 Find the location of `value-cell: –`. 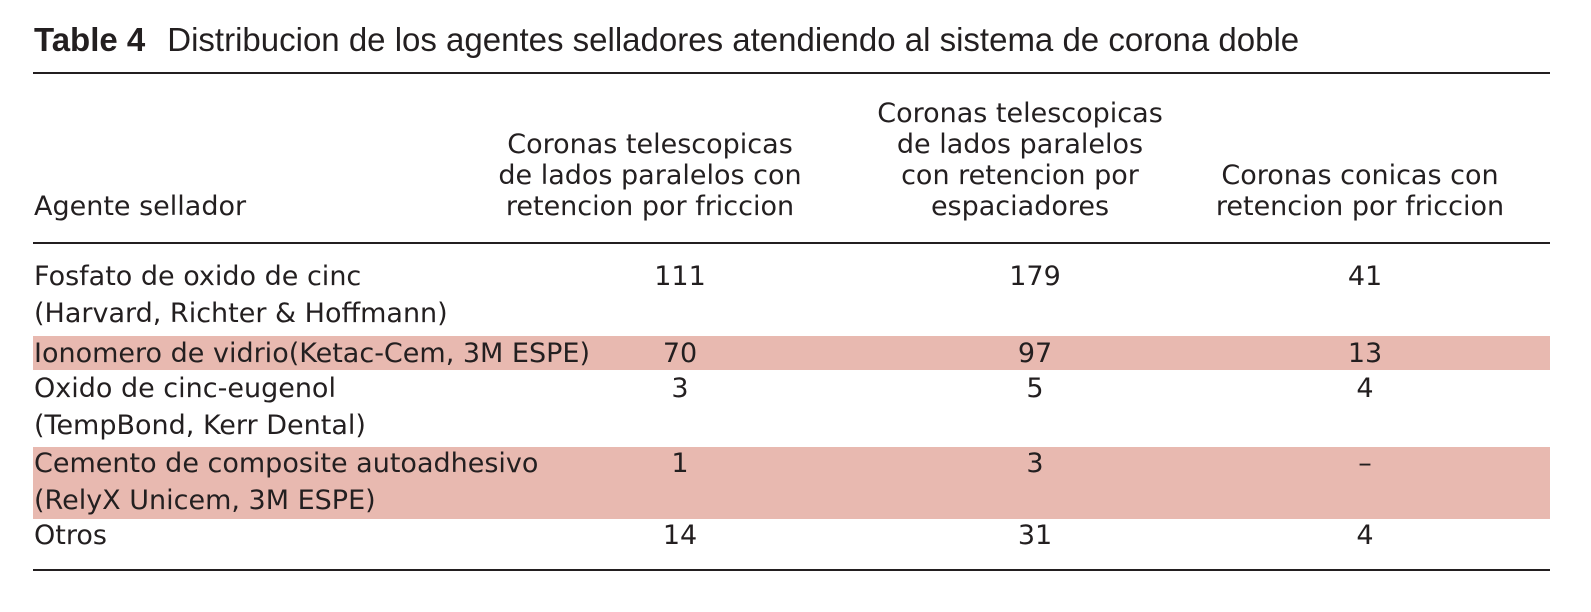

value-cell: – is located at coordinates (1365, 463).